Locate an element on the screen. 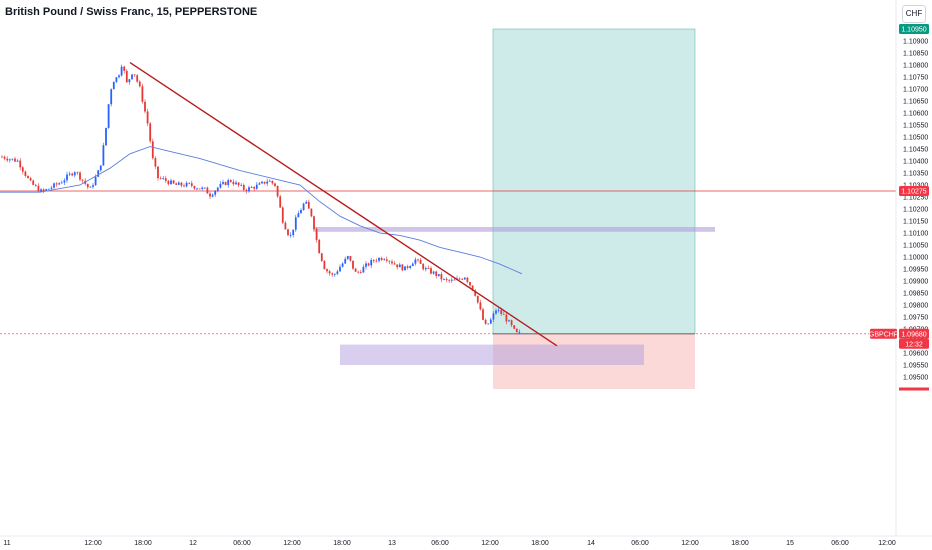 The image size is (932, 550). target-zone is located at coordinates (594, 181).